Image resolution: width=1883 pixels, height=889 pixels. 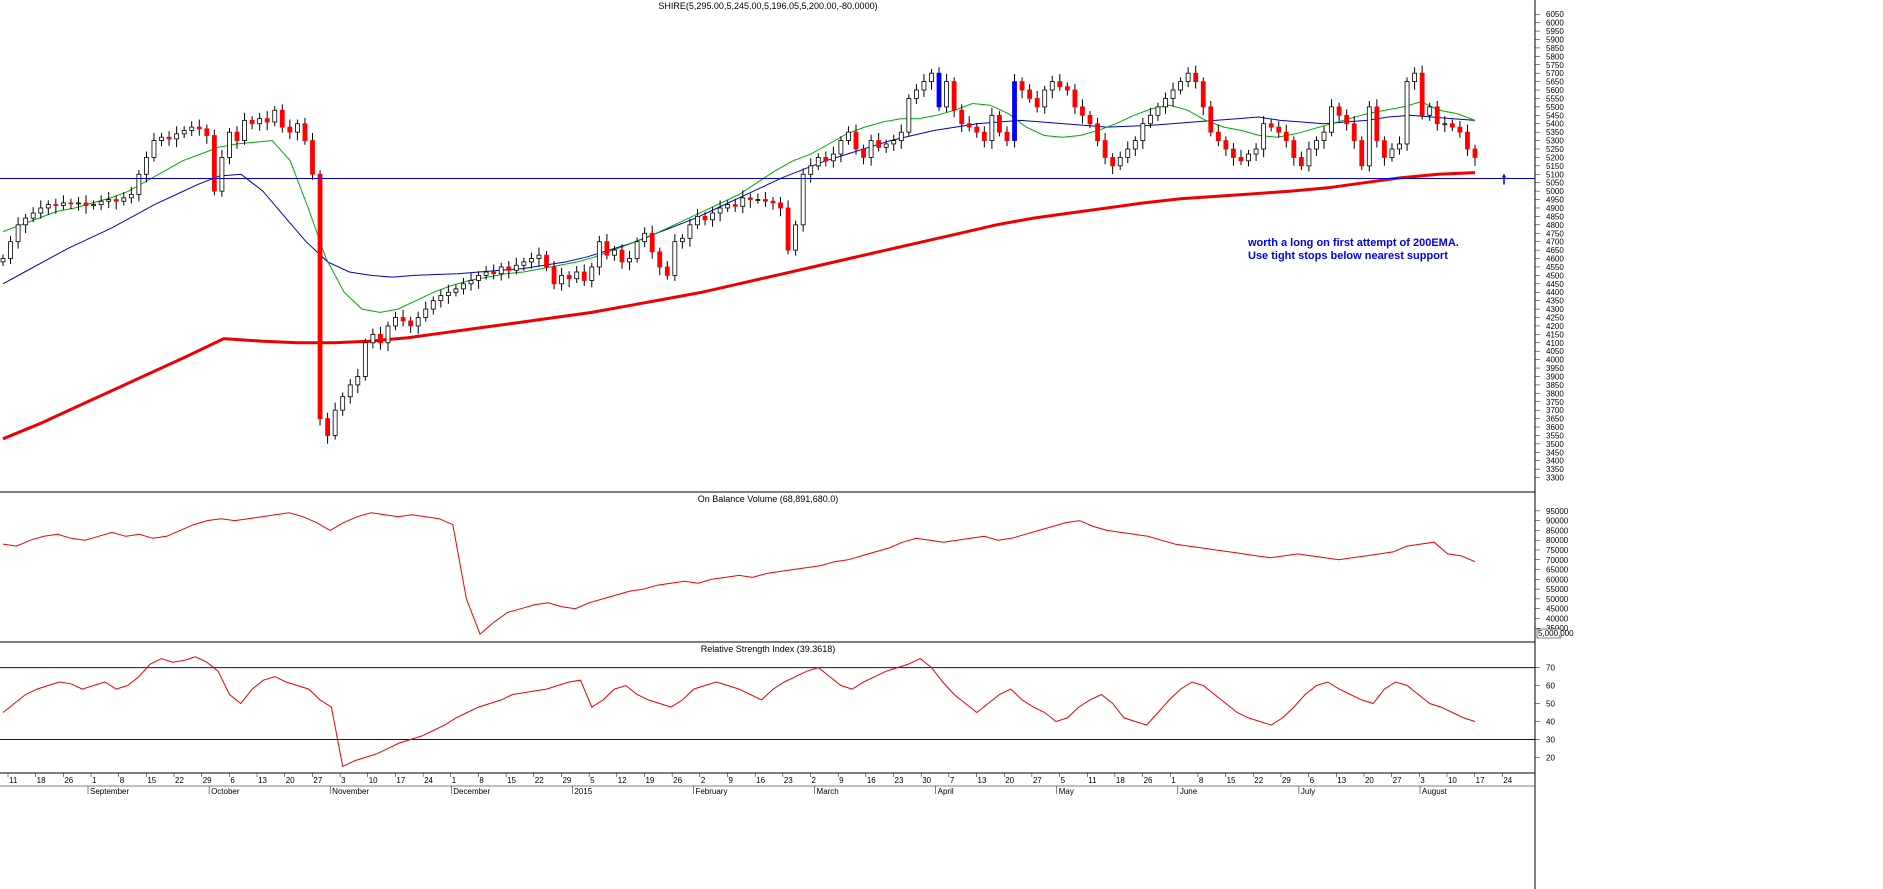 I want to click on date-axis-day-label: 23, so click(x=788, y=780).